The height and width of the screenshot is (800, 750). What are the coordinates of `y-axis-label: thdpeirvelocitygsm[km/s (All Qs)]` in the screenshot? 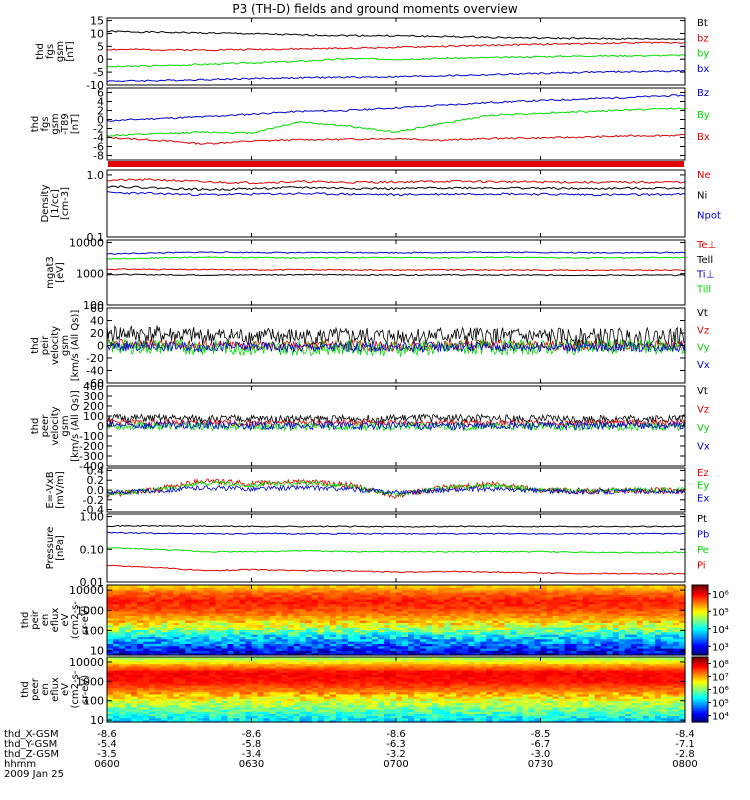 It's located at (55, 346).